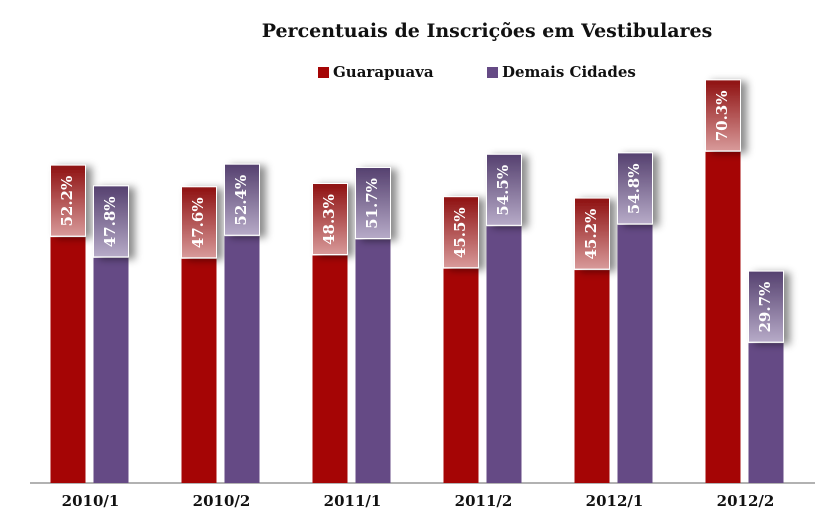  I want to click on value-label: 48.3%, so click(329, 219).